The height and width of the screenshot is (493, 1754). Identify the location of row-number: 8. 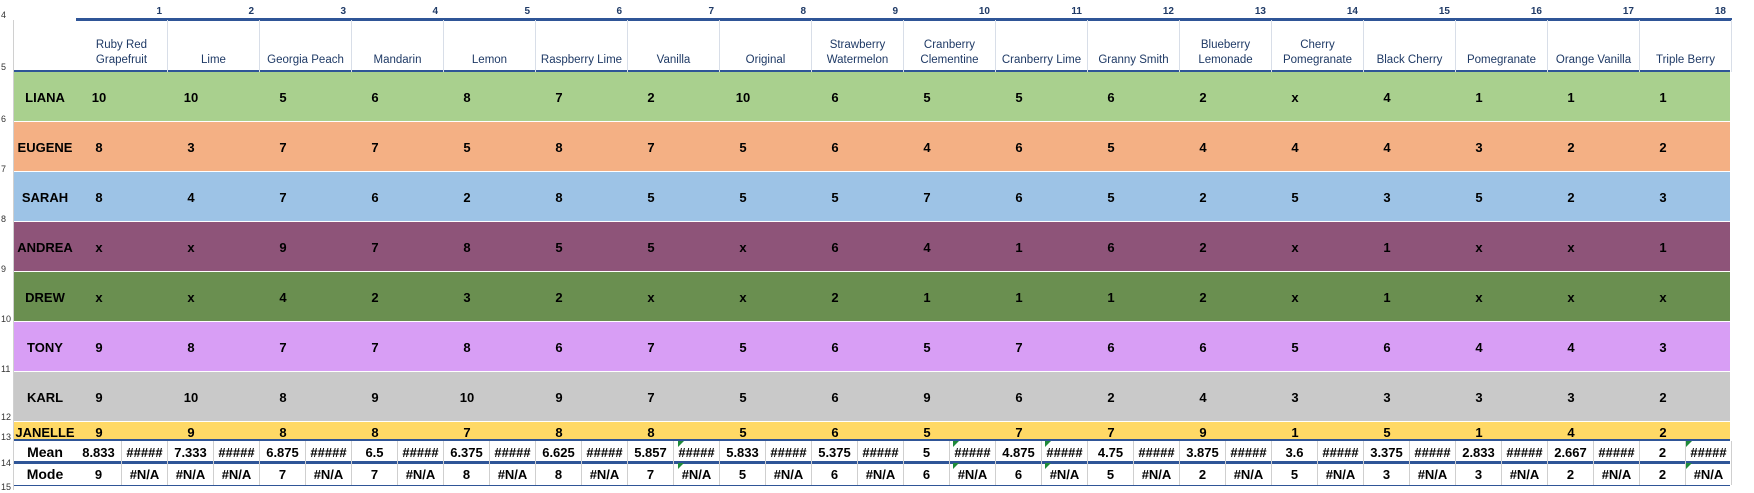
(4, 219).